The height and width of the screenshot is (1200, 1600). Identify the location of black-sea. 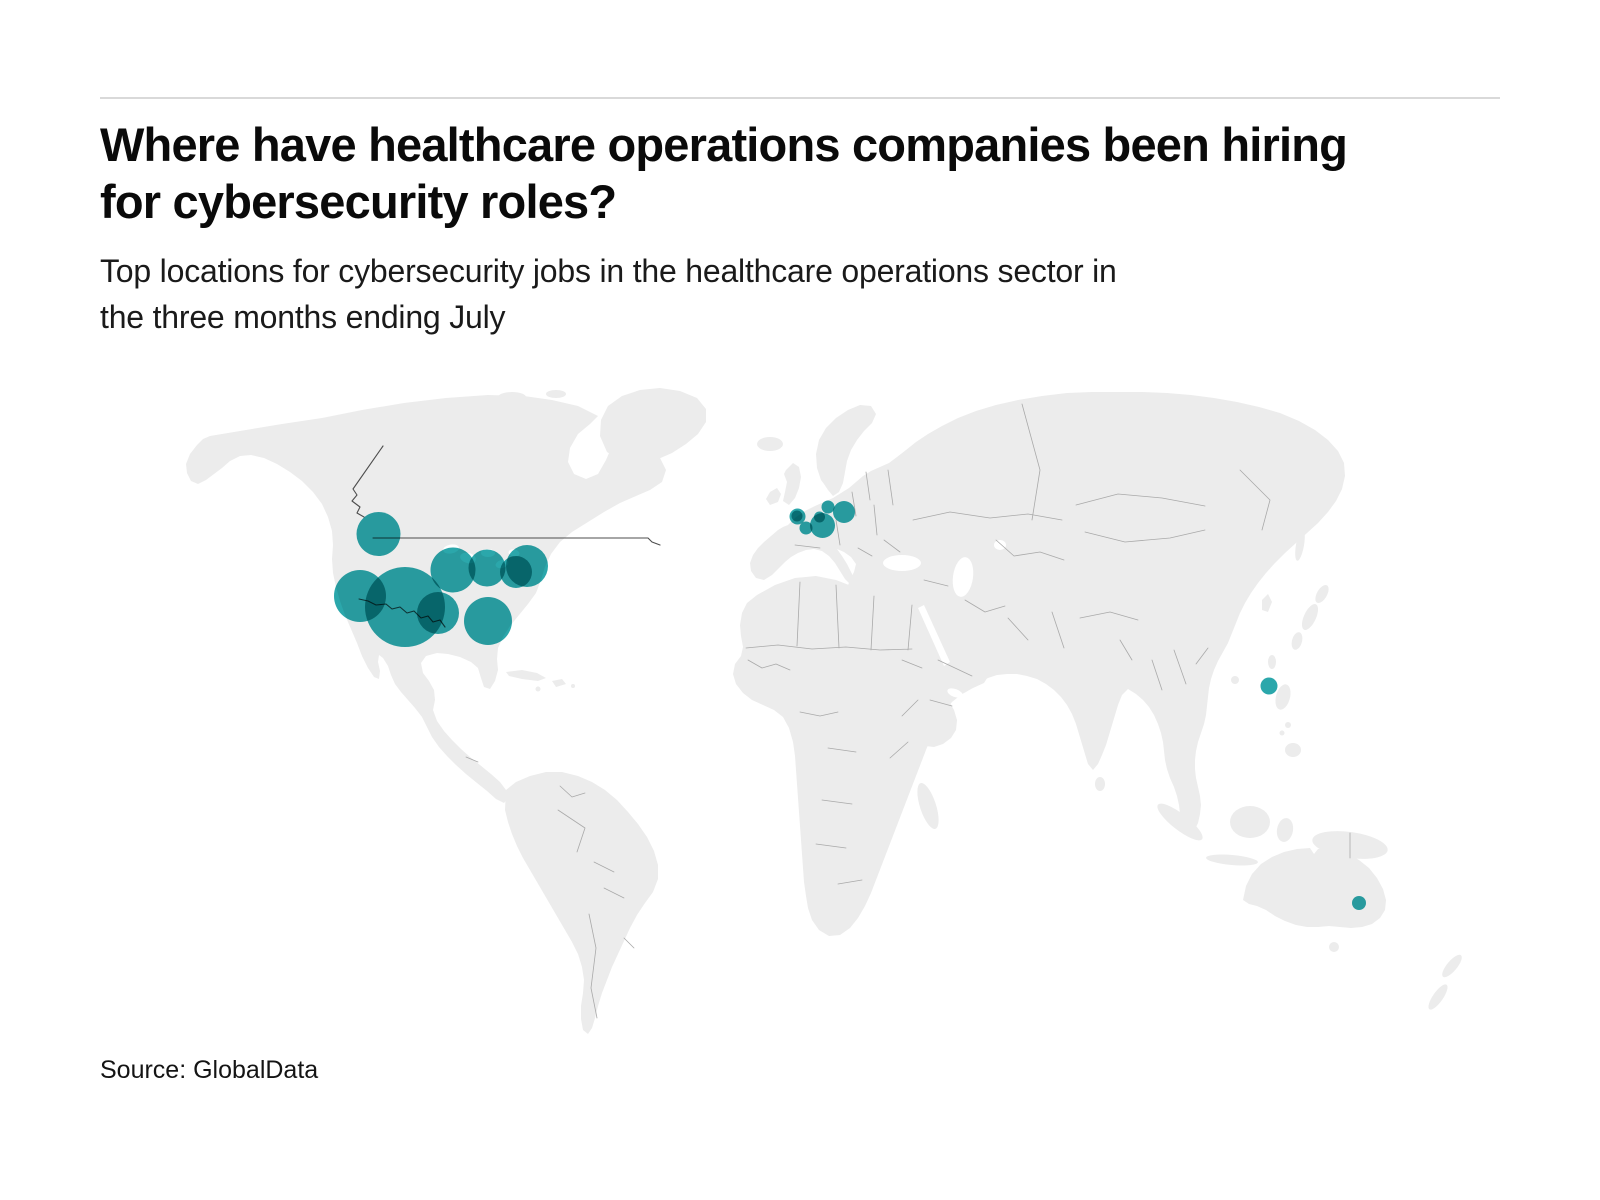
(902, 563).